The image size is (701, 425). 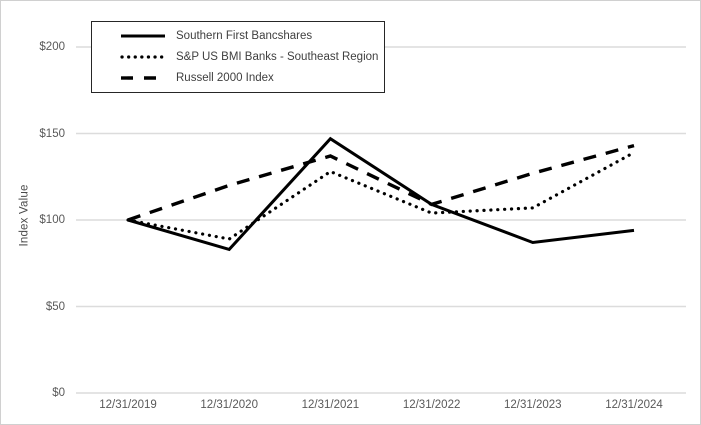 What do you see at coordinates (52, 133) in the screenshot?
I see `y-tick-label: $150` at bounding box center [52, 133].